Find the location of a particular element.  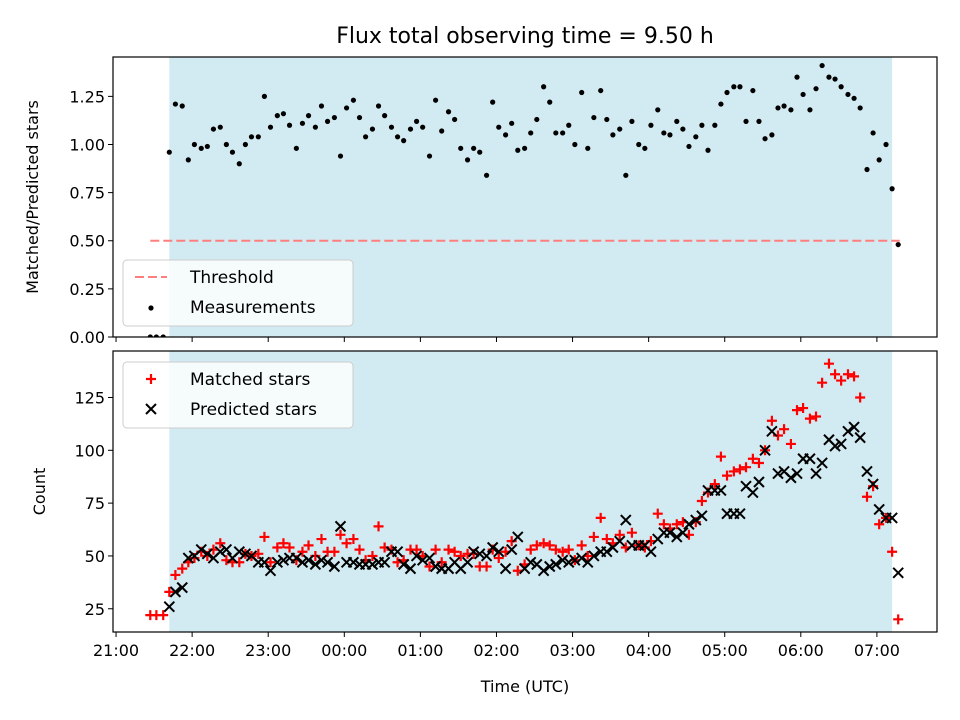

y-tick-label: 0.00 is located at coordinates (87, 337).